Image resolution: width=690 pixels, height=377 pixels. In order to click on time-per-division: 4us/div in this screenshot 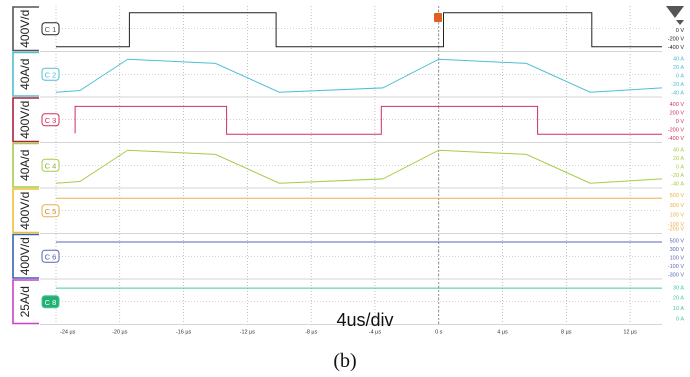, I will do `click(365, 320)`.